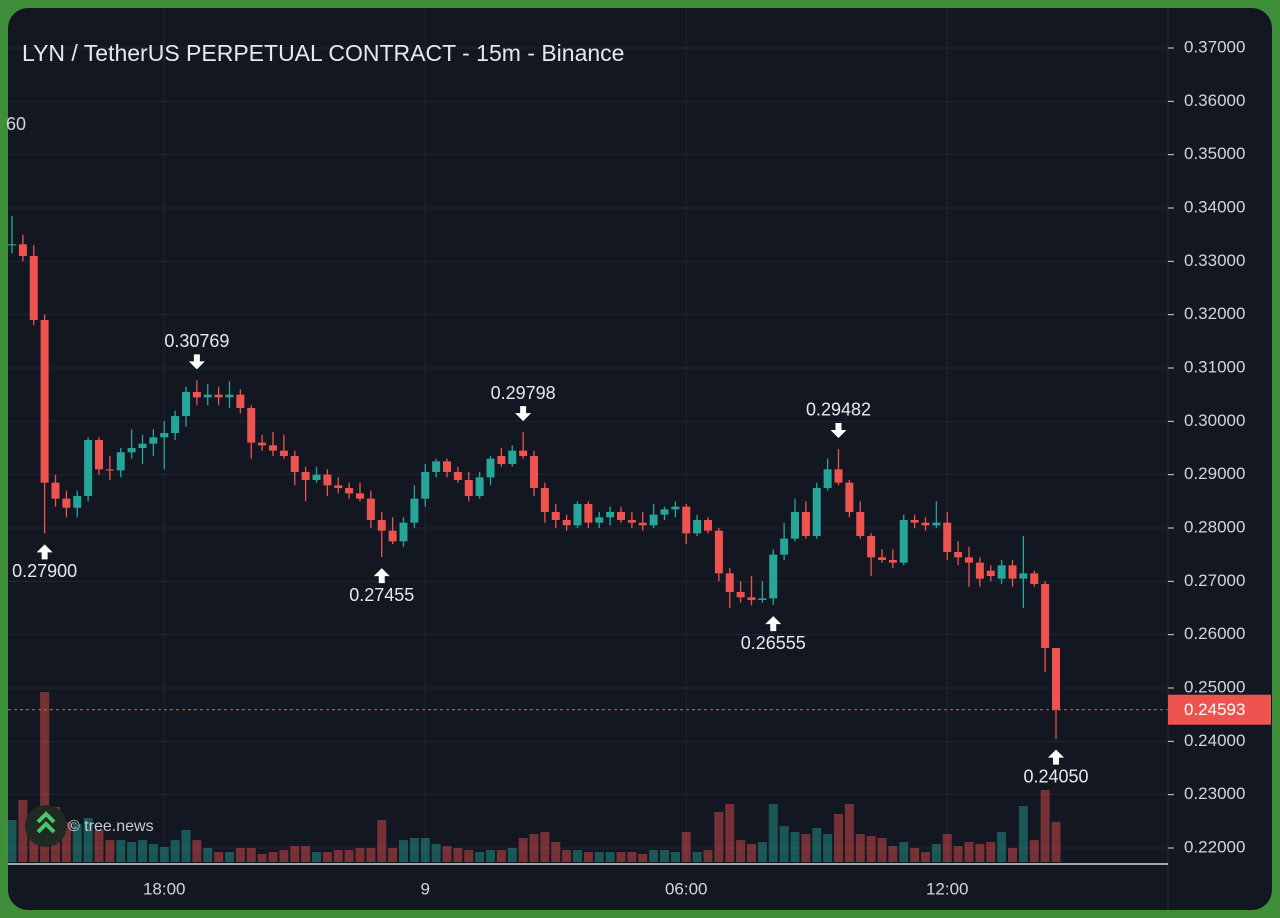 This screenshot has width=1280, height=918. Describe the element at coordinates (1214, 260) in the screenshot. I see `y-tick-label: 0.33000` at that location.